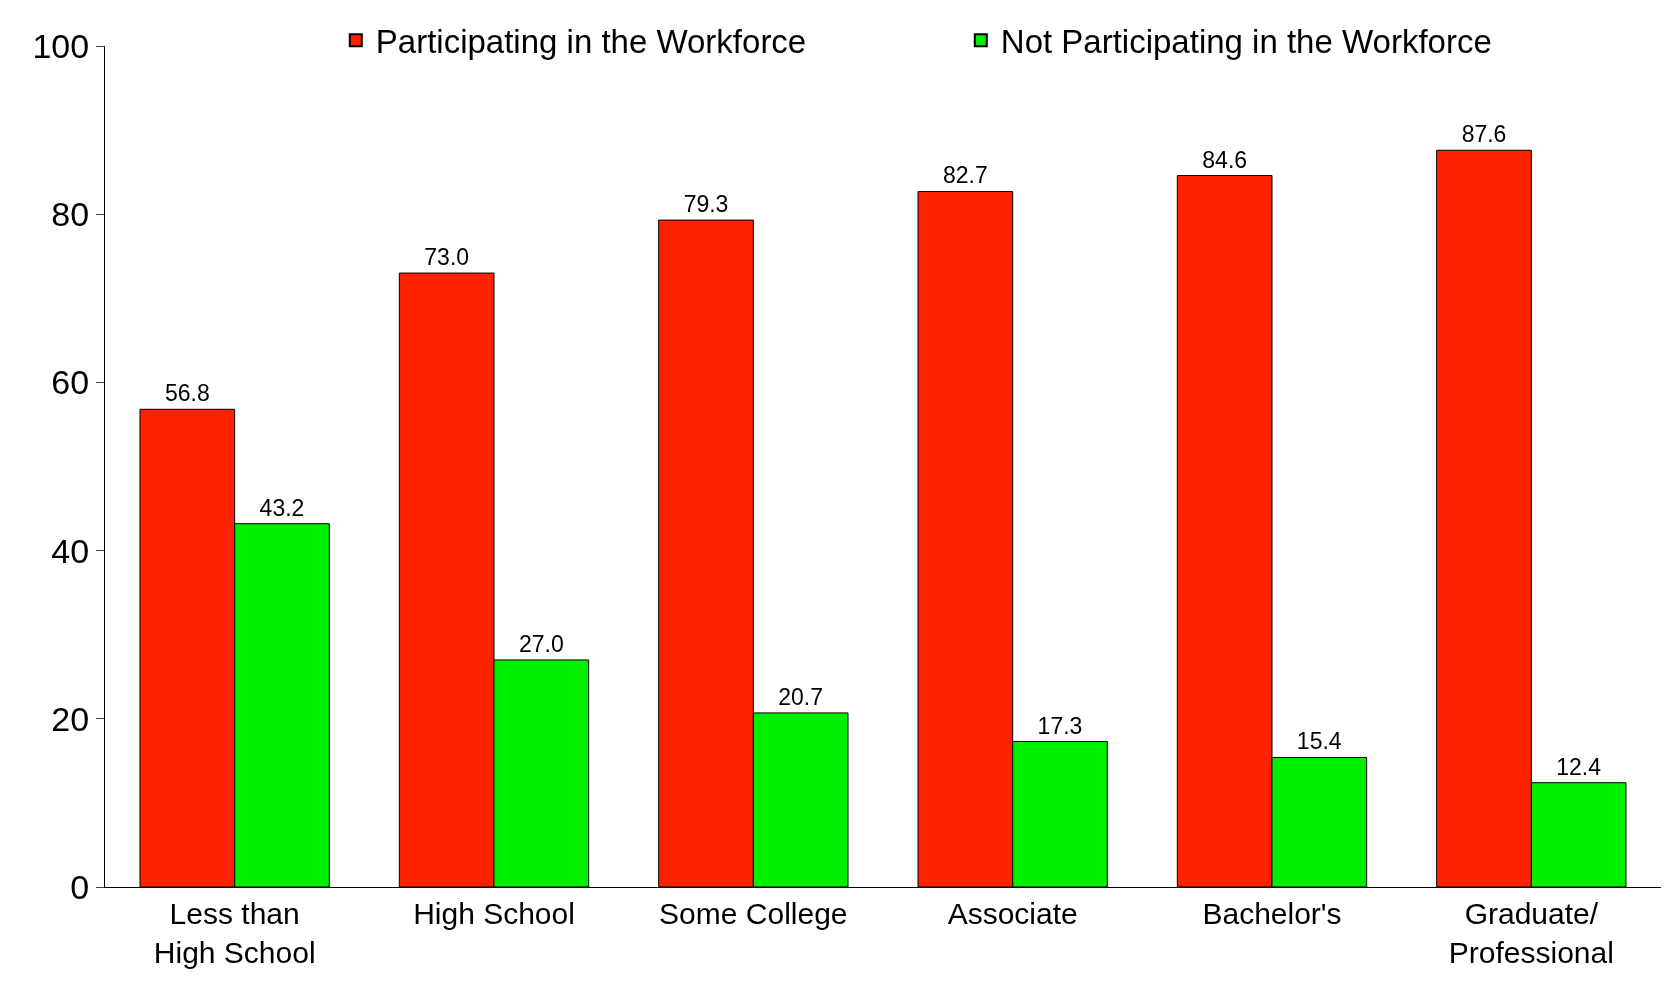 The width and height of the screenshot is (1673, 997). I want to click on x-tick-label: Some College, so click(753, 913).